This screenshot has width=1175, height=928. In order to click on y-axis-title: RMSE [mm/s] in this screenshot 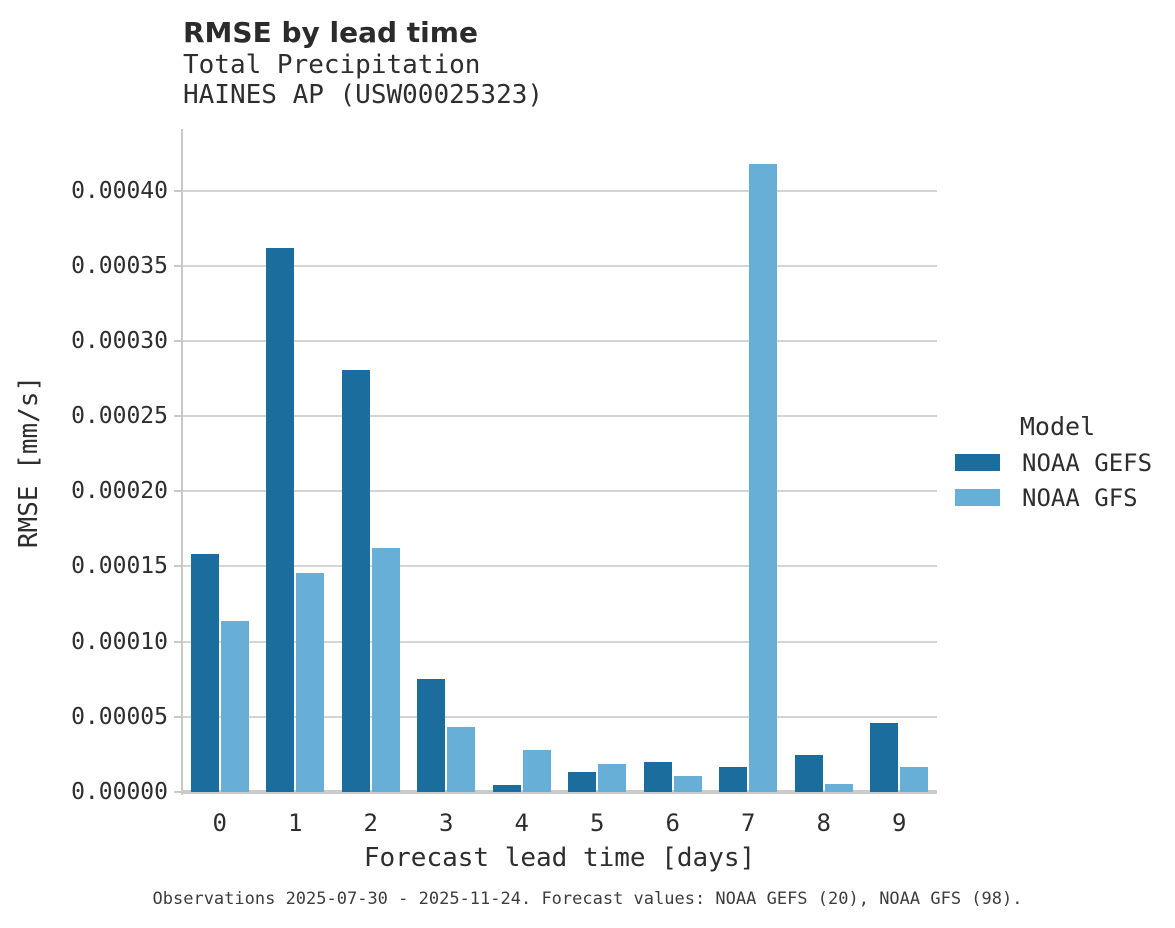, I will do `click(29, 462)`.